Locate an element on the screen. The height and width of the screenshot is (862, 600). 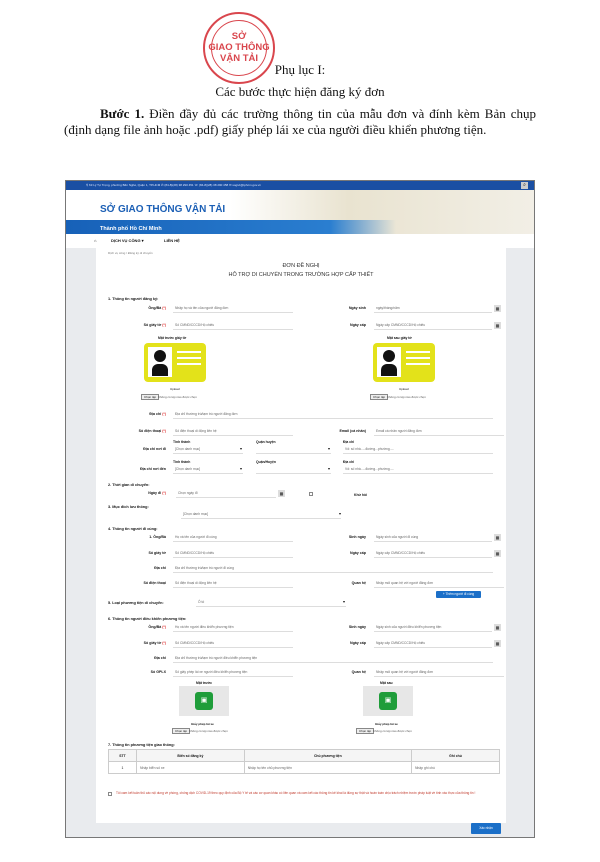
license-front-file-status: Không có tệp nào được chọn is located at coordinates (208, 731).